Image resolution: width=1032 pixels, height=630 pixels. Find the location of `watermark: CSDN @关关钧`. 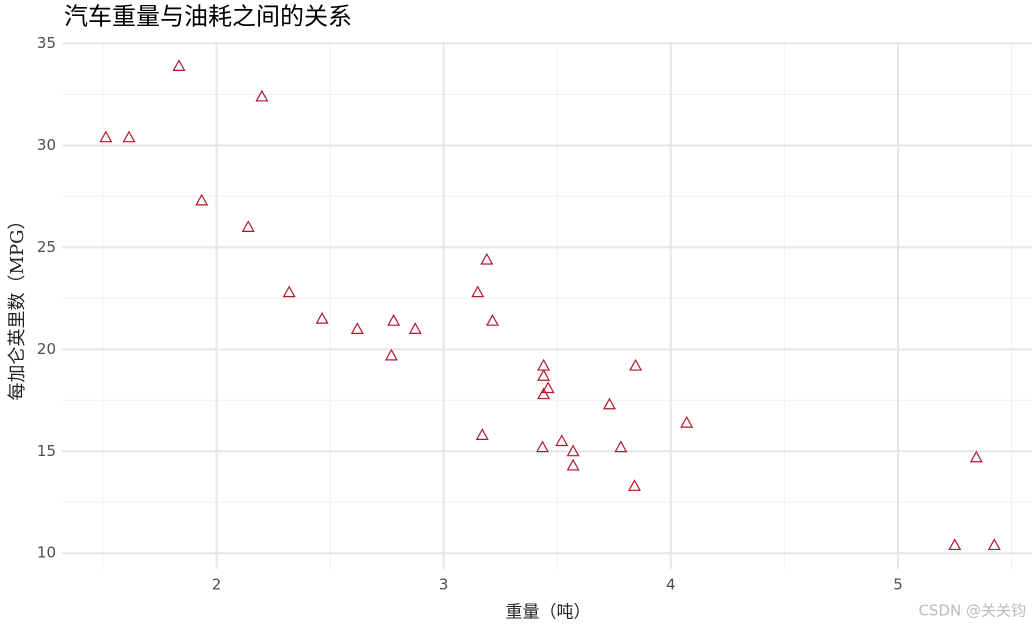

watermark: CSDN @关关钧 is located at coordinates (972, 611).